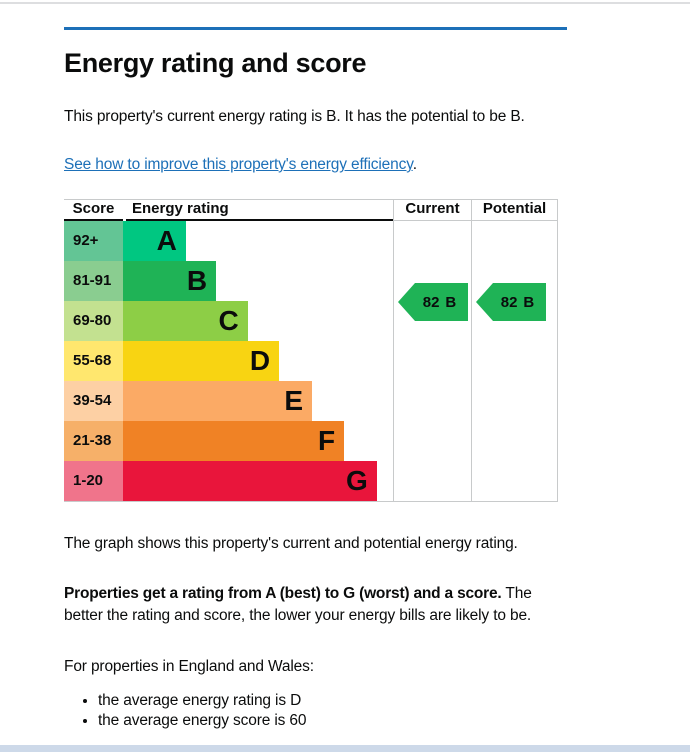 The image size is (690, 752). Describe the element at coordinates (93, 481) in the screenshot. I see `score-range-G: 1-20` at that location.